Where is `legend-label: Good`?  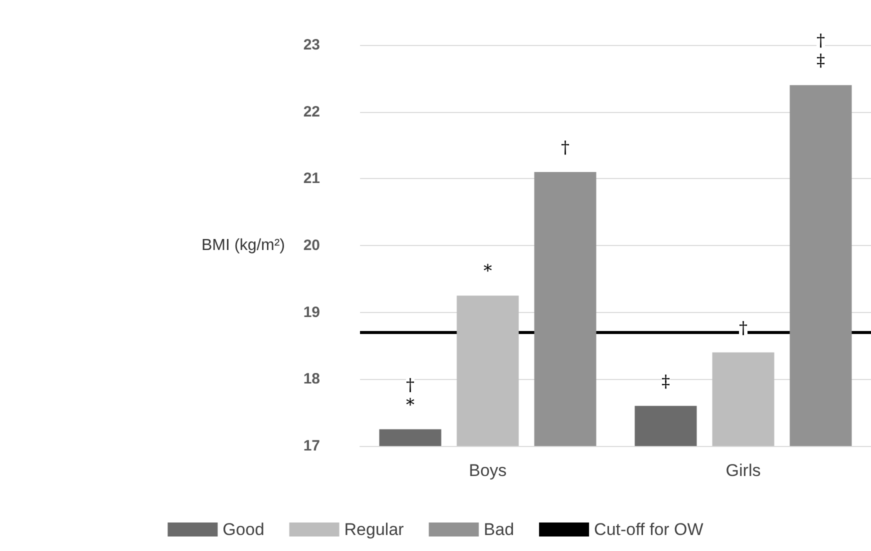
legend-label: Good is located at coordinates (243, 529).